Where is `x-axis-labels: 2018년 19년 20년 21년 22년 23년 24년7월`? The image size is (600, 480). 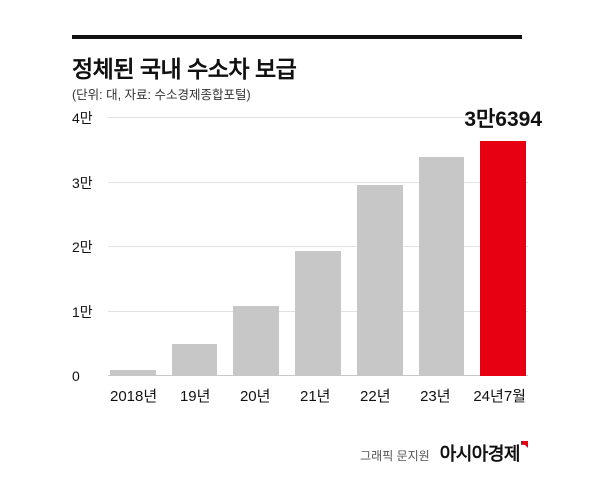
x-axis-labels: 2018년 19년 20년 21년 22년 23년 24년7월 is located at coordinates (318, 395).